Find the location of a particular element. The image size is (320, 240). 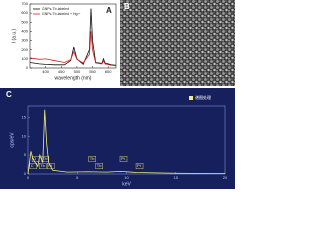

sem-image is located at coordinates (177, 43).